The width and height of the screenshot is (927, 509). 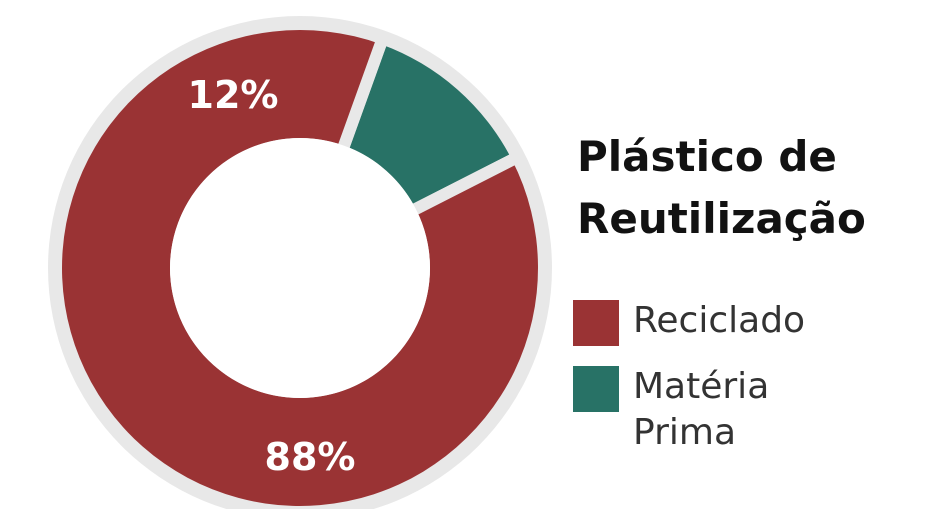 I want to click on donut-hole, so click(x=300, y=268).